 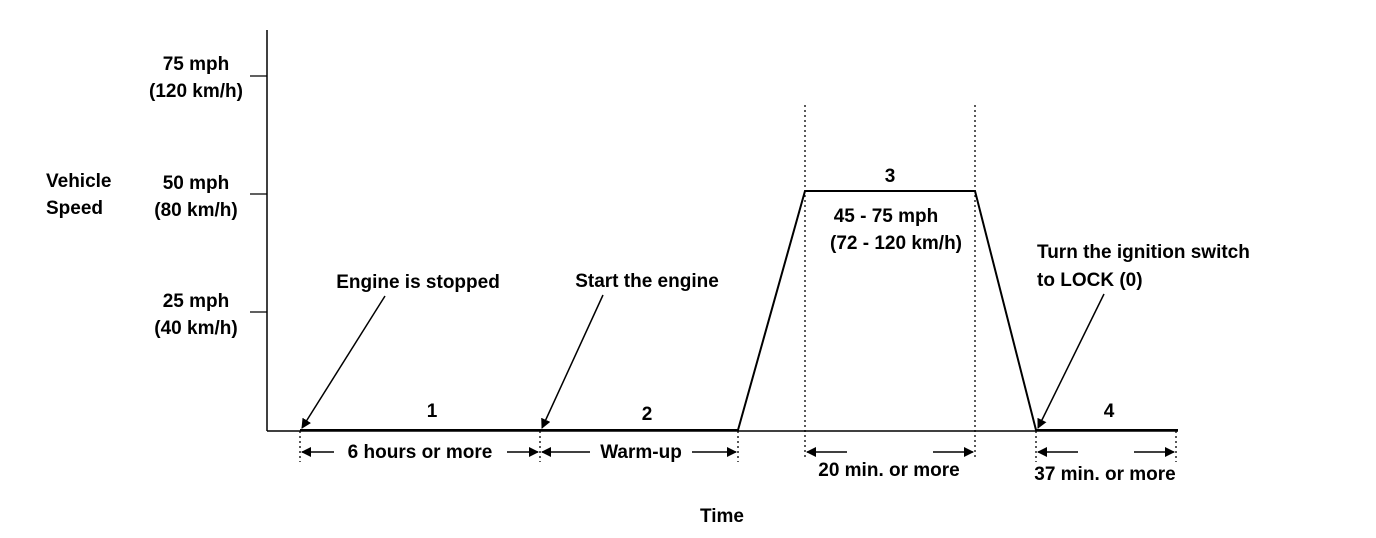 What do you see at coordinates (195, 210) in the screenshot?
I see `y-tick-label-50-kmh: (80 km/h)` at bounding box center [195, 210].